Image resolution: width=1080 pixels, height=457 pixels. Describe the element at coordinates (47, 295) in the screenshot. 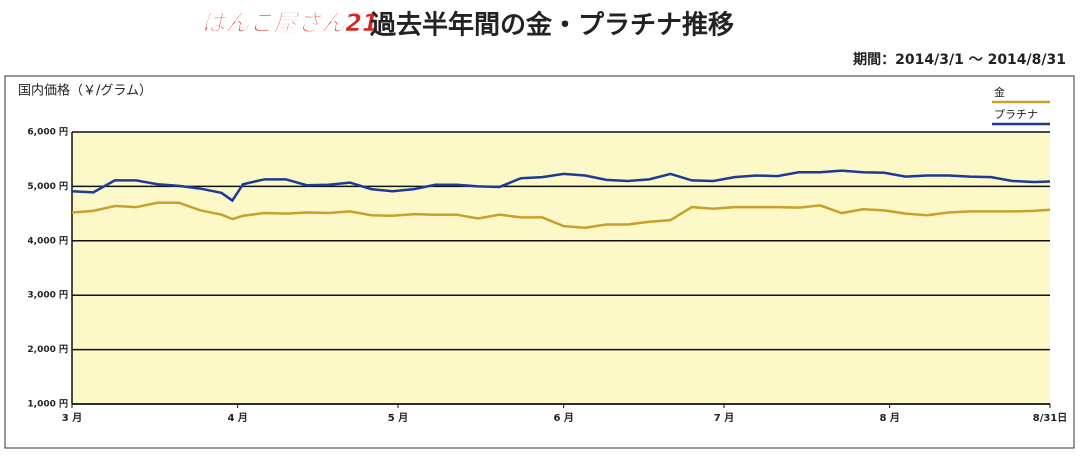

I see `y-tick-label: 3,000 円` at that location.